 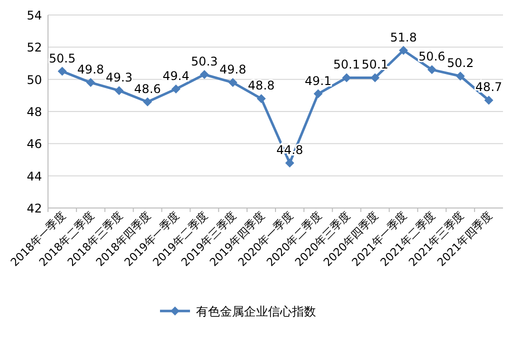 I want to click on data-label: 48.7, so click(x=488, y=87).